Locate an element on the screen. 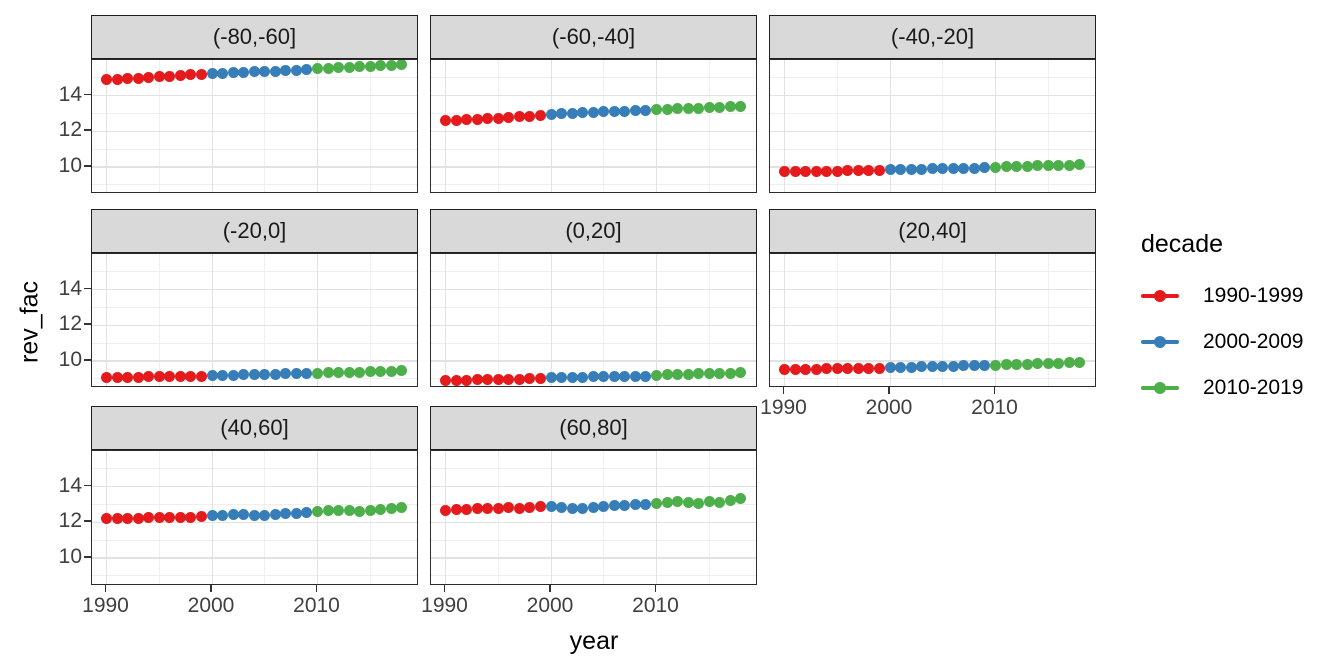 This screenshot has width=1344, height=672. x-tick-label: 2000 is located at coordinates (550, 605).